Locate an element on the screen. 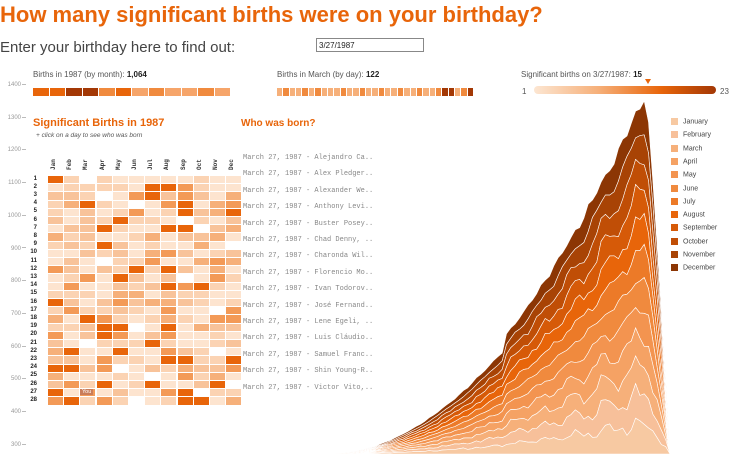  born-person-row: March 27, 1987 - Shin Young-R.. is located at coordinates (308, 371).